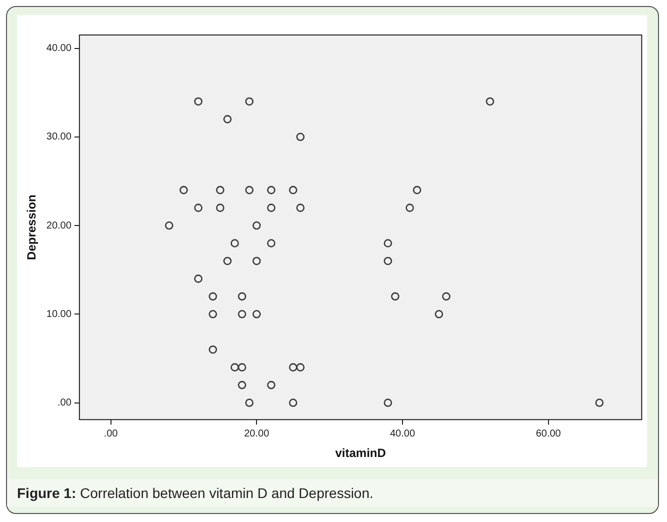 Image resolution: width=667 pixels, height=522 pixels. What do you see at coordinates (31, 227) in the screenshot?
I see `y-axis-title: Depression` at bounding box center [31, 227].